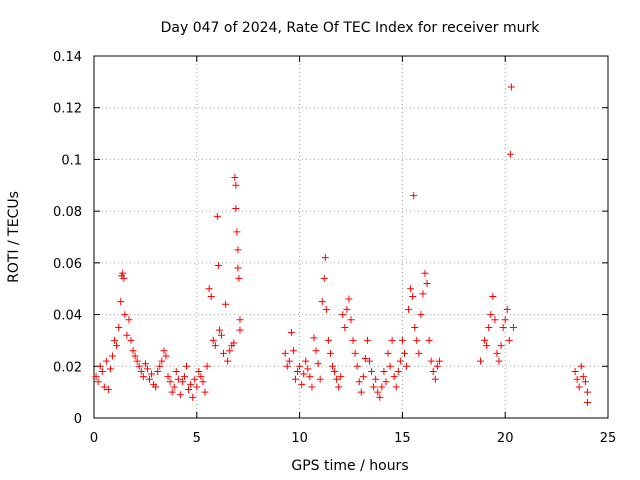  I want to click on y-tick-label: 0.04, so click(67, 316).